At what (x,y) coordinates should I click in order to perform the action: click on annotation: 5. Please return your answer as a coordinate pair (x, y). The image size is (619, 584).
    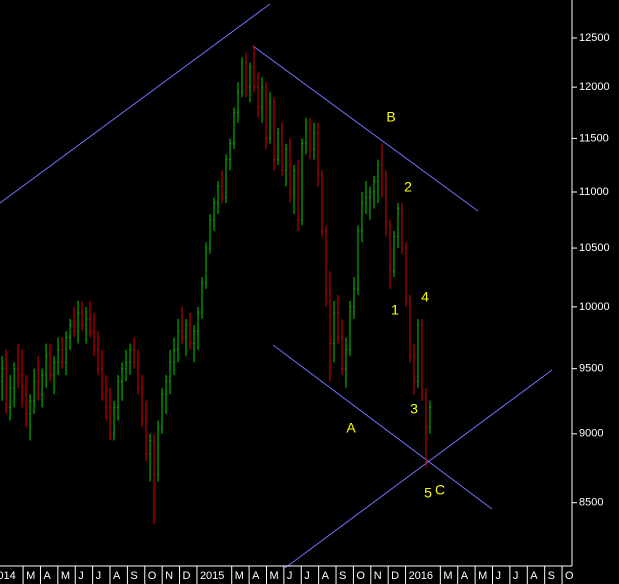
    Looking at the image, I should click on (428, 493).